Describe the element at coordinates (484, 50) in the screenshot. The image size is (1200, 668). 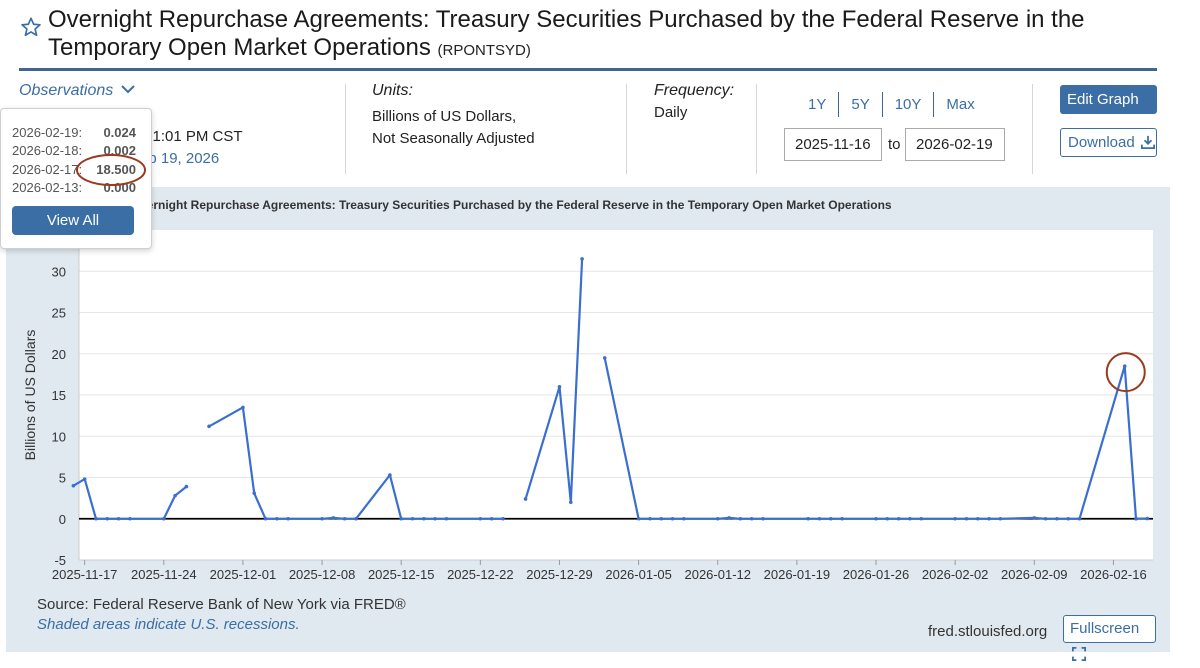
I see `series-id: (RPONTSYD)` at that location.